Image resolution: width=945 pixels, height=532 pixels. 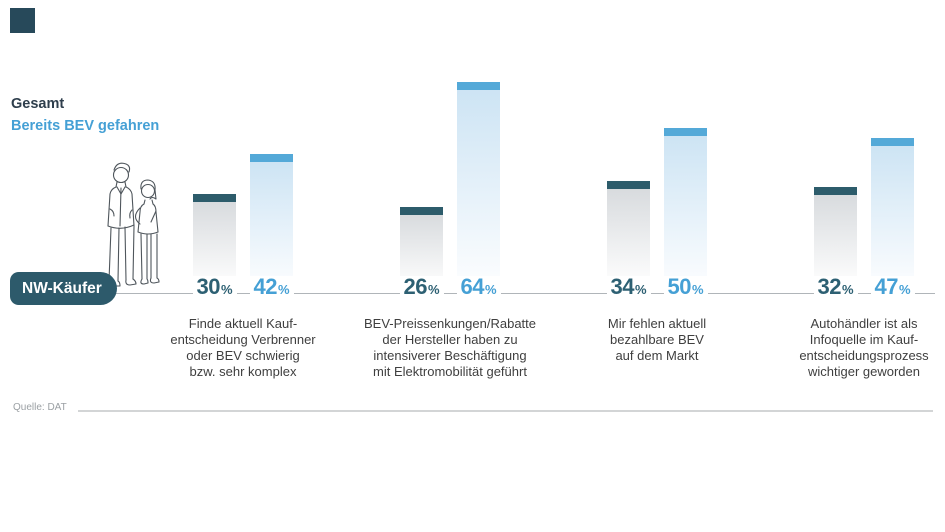 I want to click on value-label-bev-1: 42%, so click(x=271, y=288).